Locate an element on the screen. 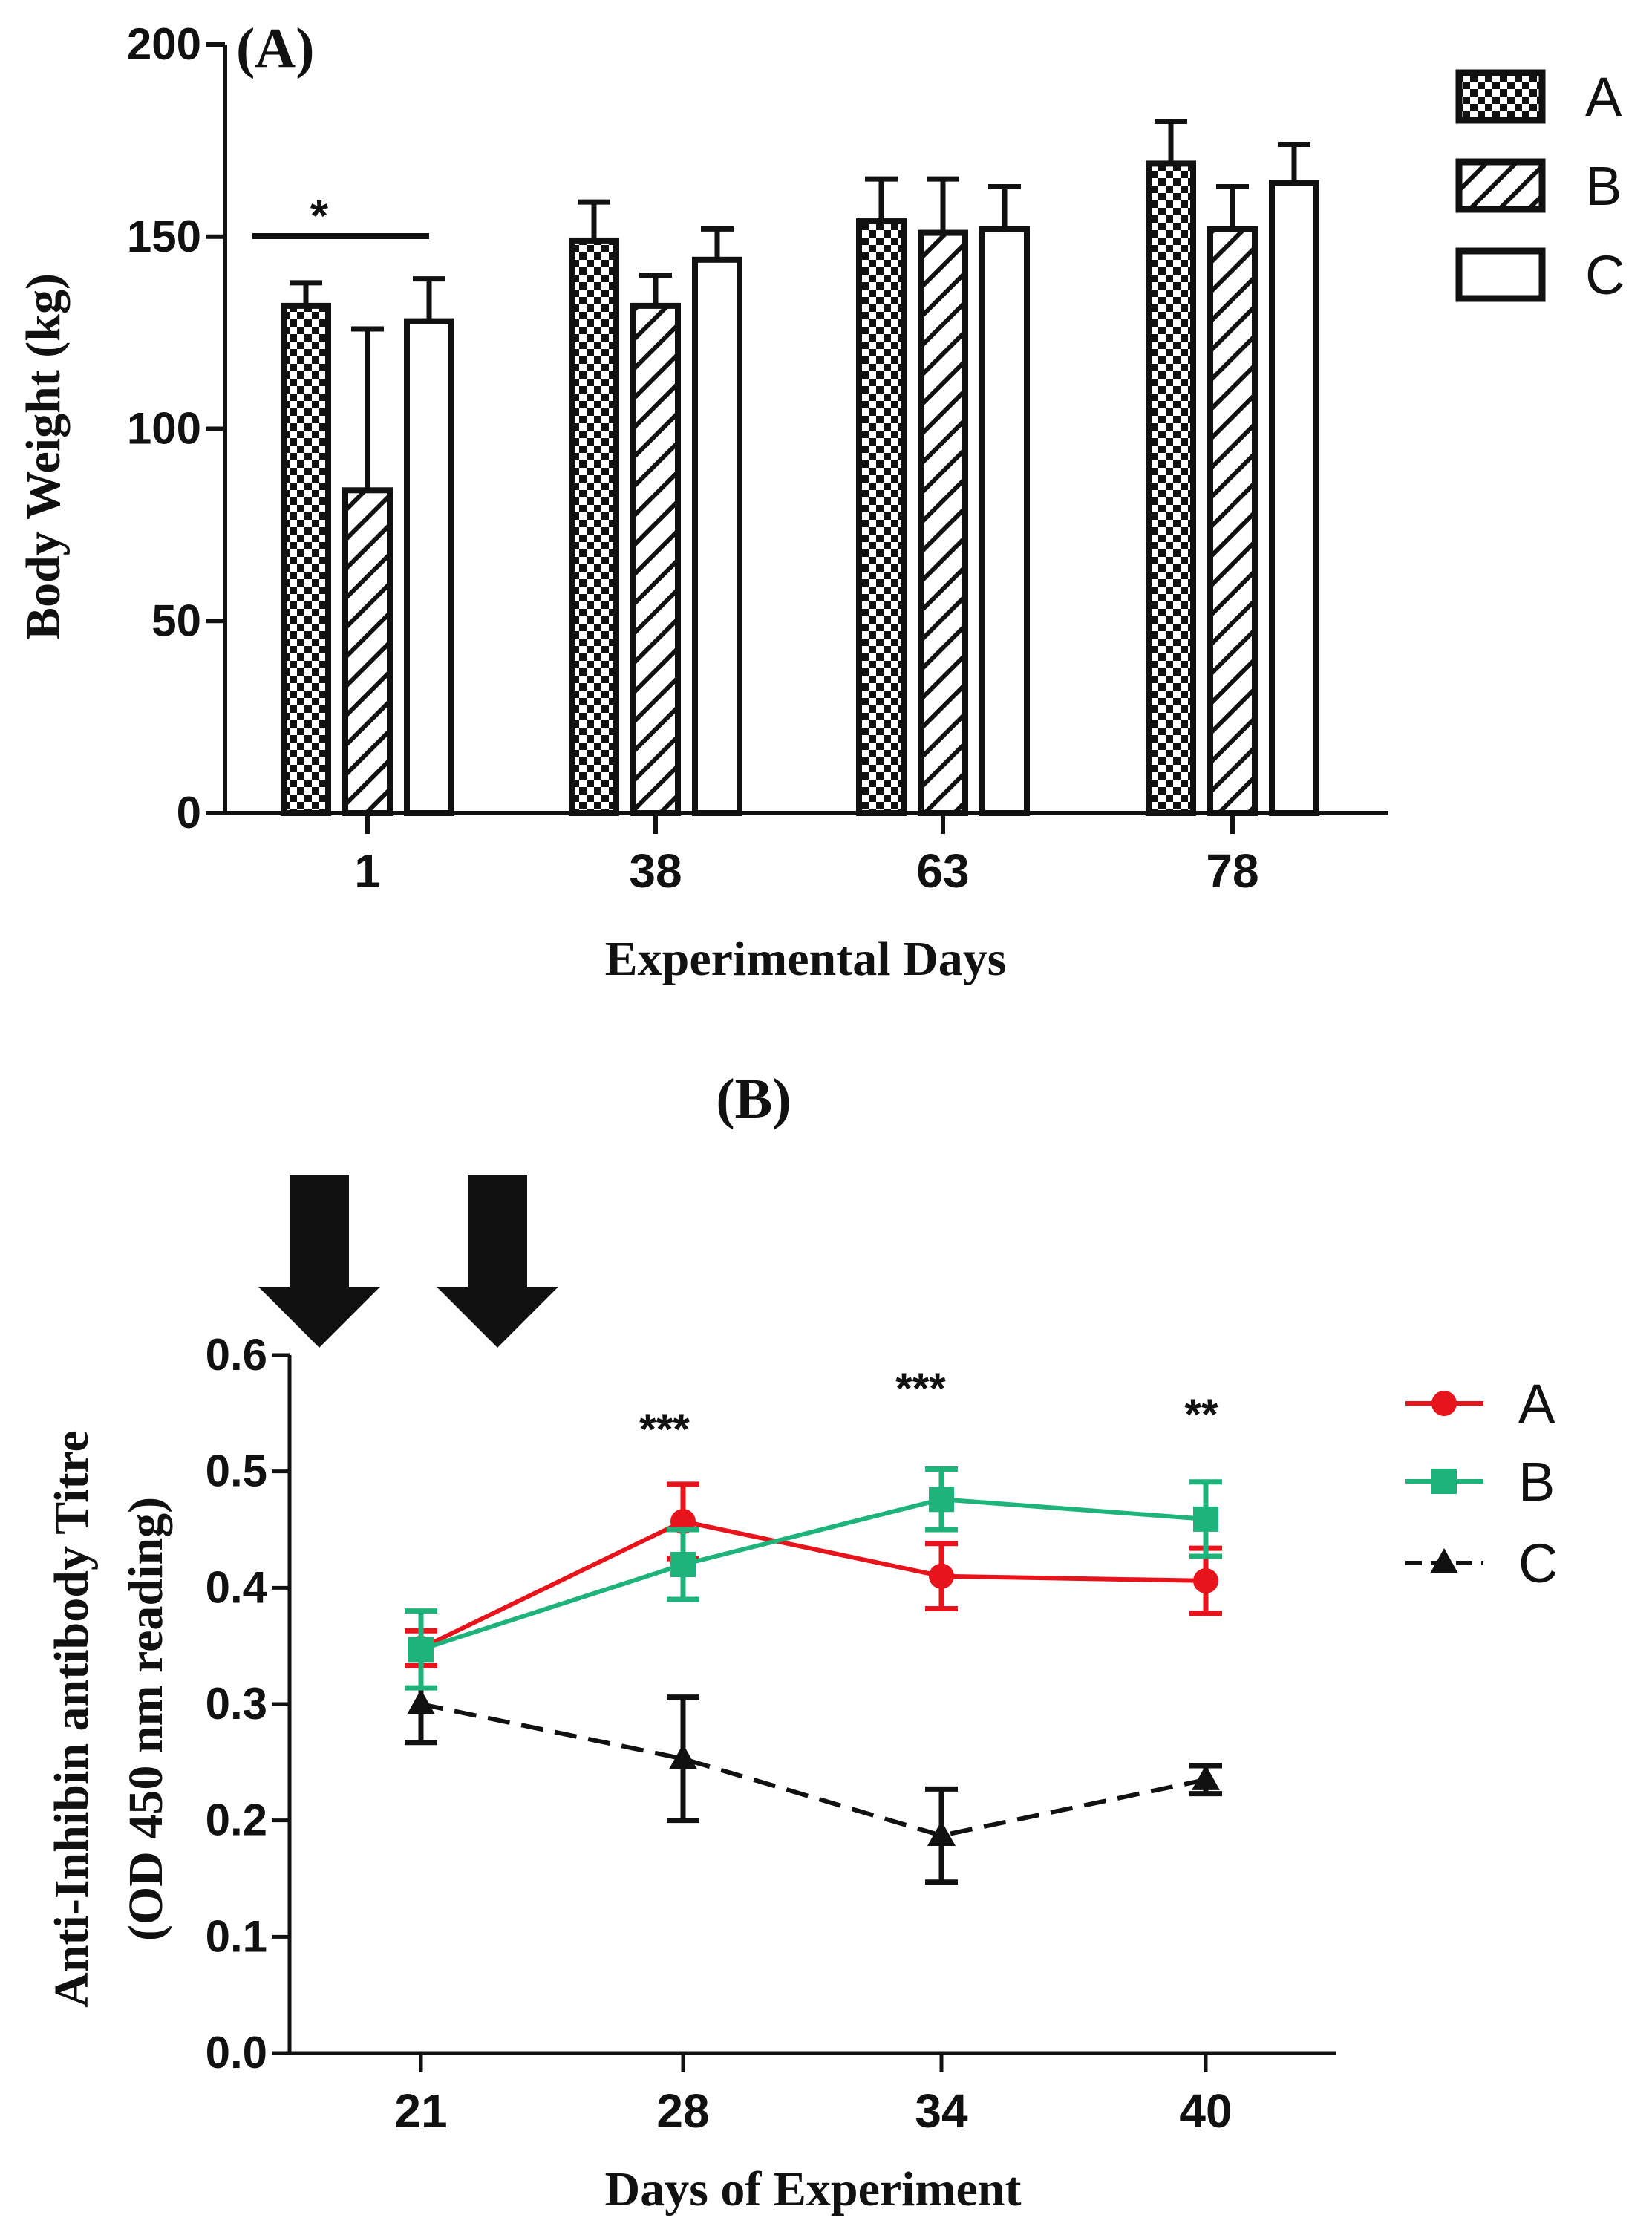 The image size is (1652, 2235). panel-a-y-tick-label: 50 is located at coordinates (176, 620).